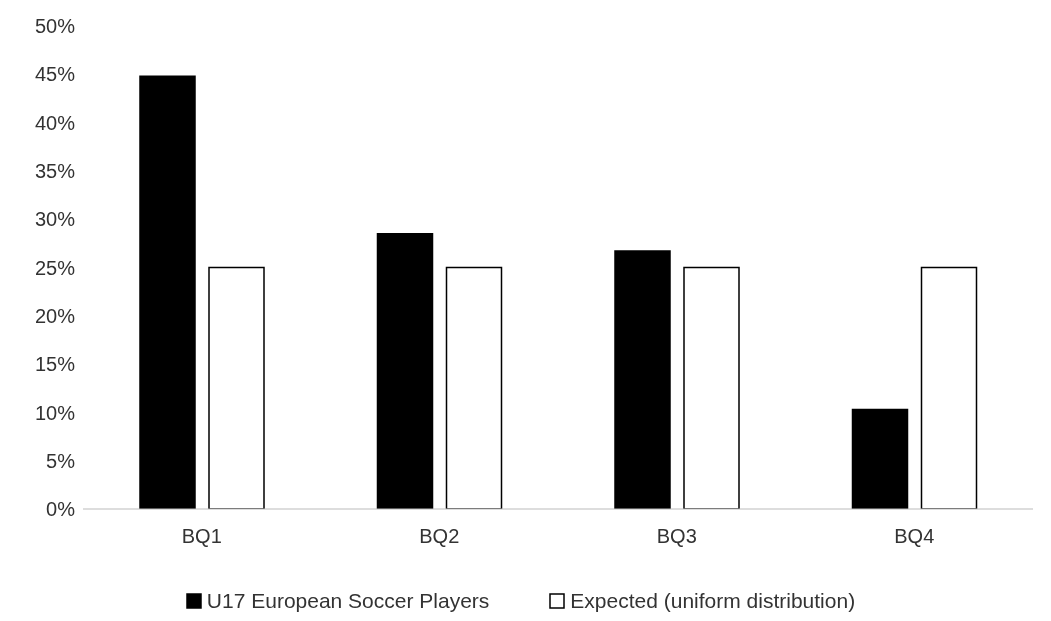 This screenshot has width=1051, height=621. What do you see at coordinates (55, 122) in the screenshot?
I see `y-tick-label: 40%` at bounding box center [55, 122].